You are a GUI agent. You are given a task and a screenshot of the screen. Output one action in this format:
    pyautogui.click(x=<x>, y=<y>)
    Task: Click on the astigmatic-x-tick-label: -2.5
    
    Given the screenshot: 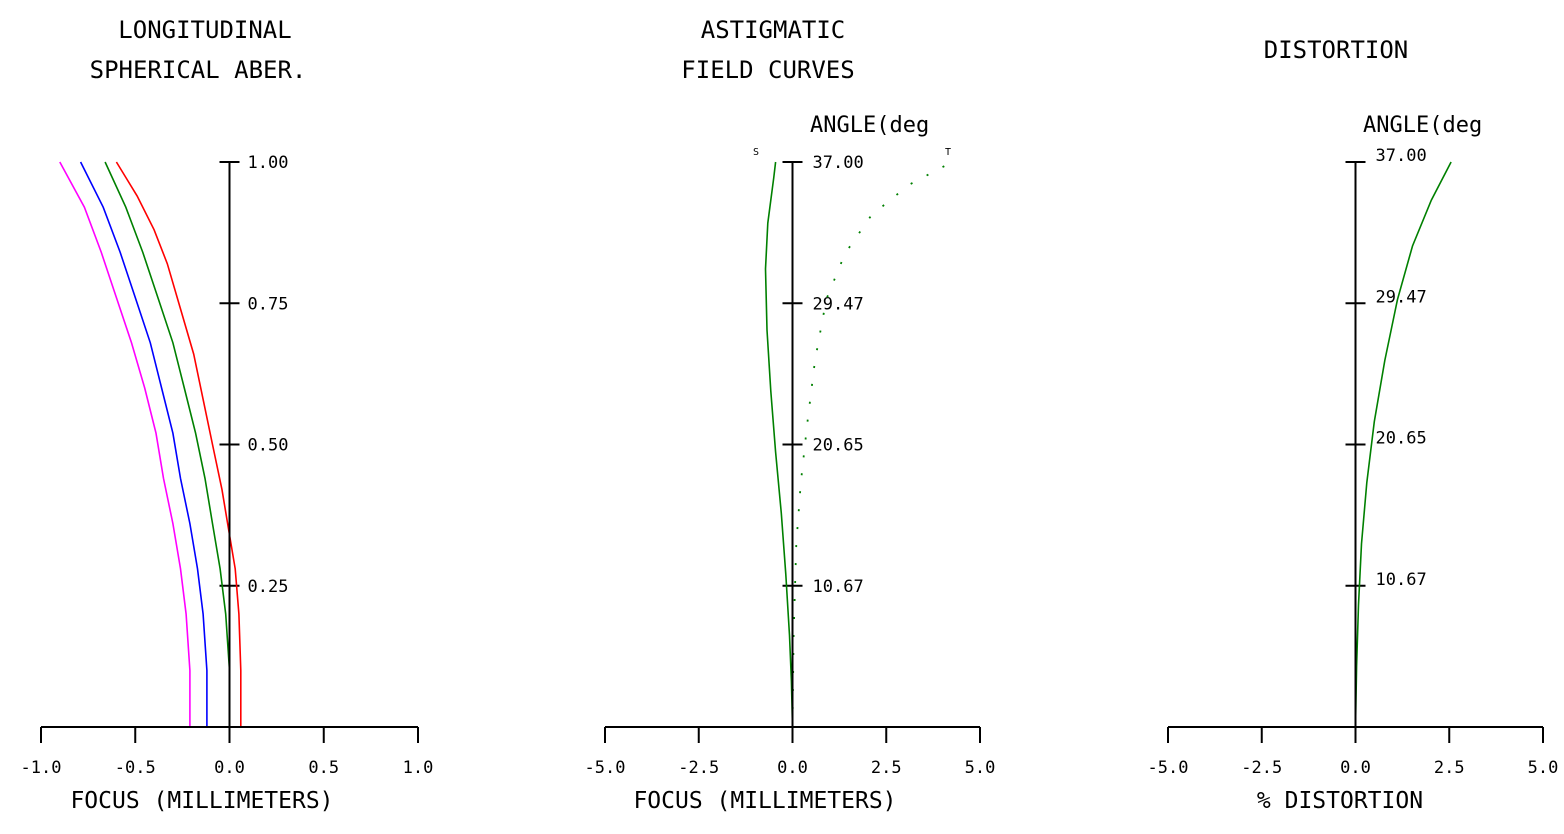 What is the action you would take?
    pyautogui.click(x=698, y=768)
    